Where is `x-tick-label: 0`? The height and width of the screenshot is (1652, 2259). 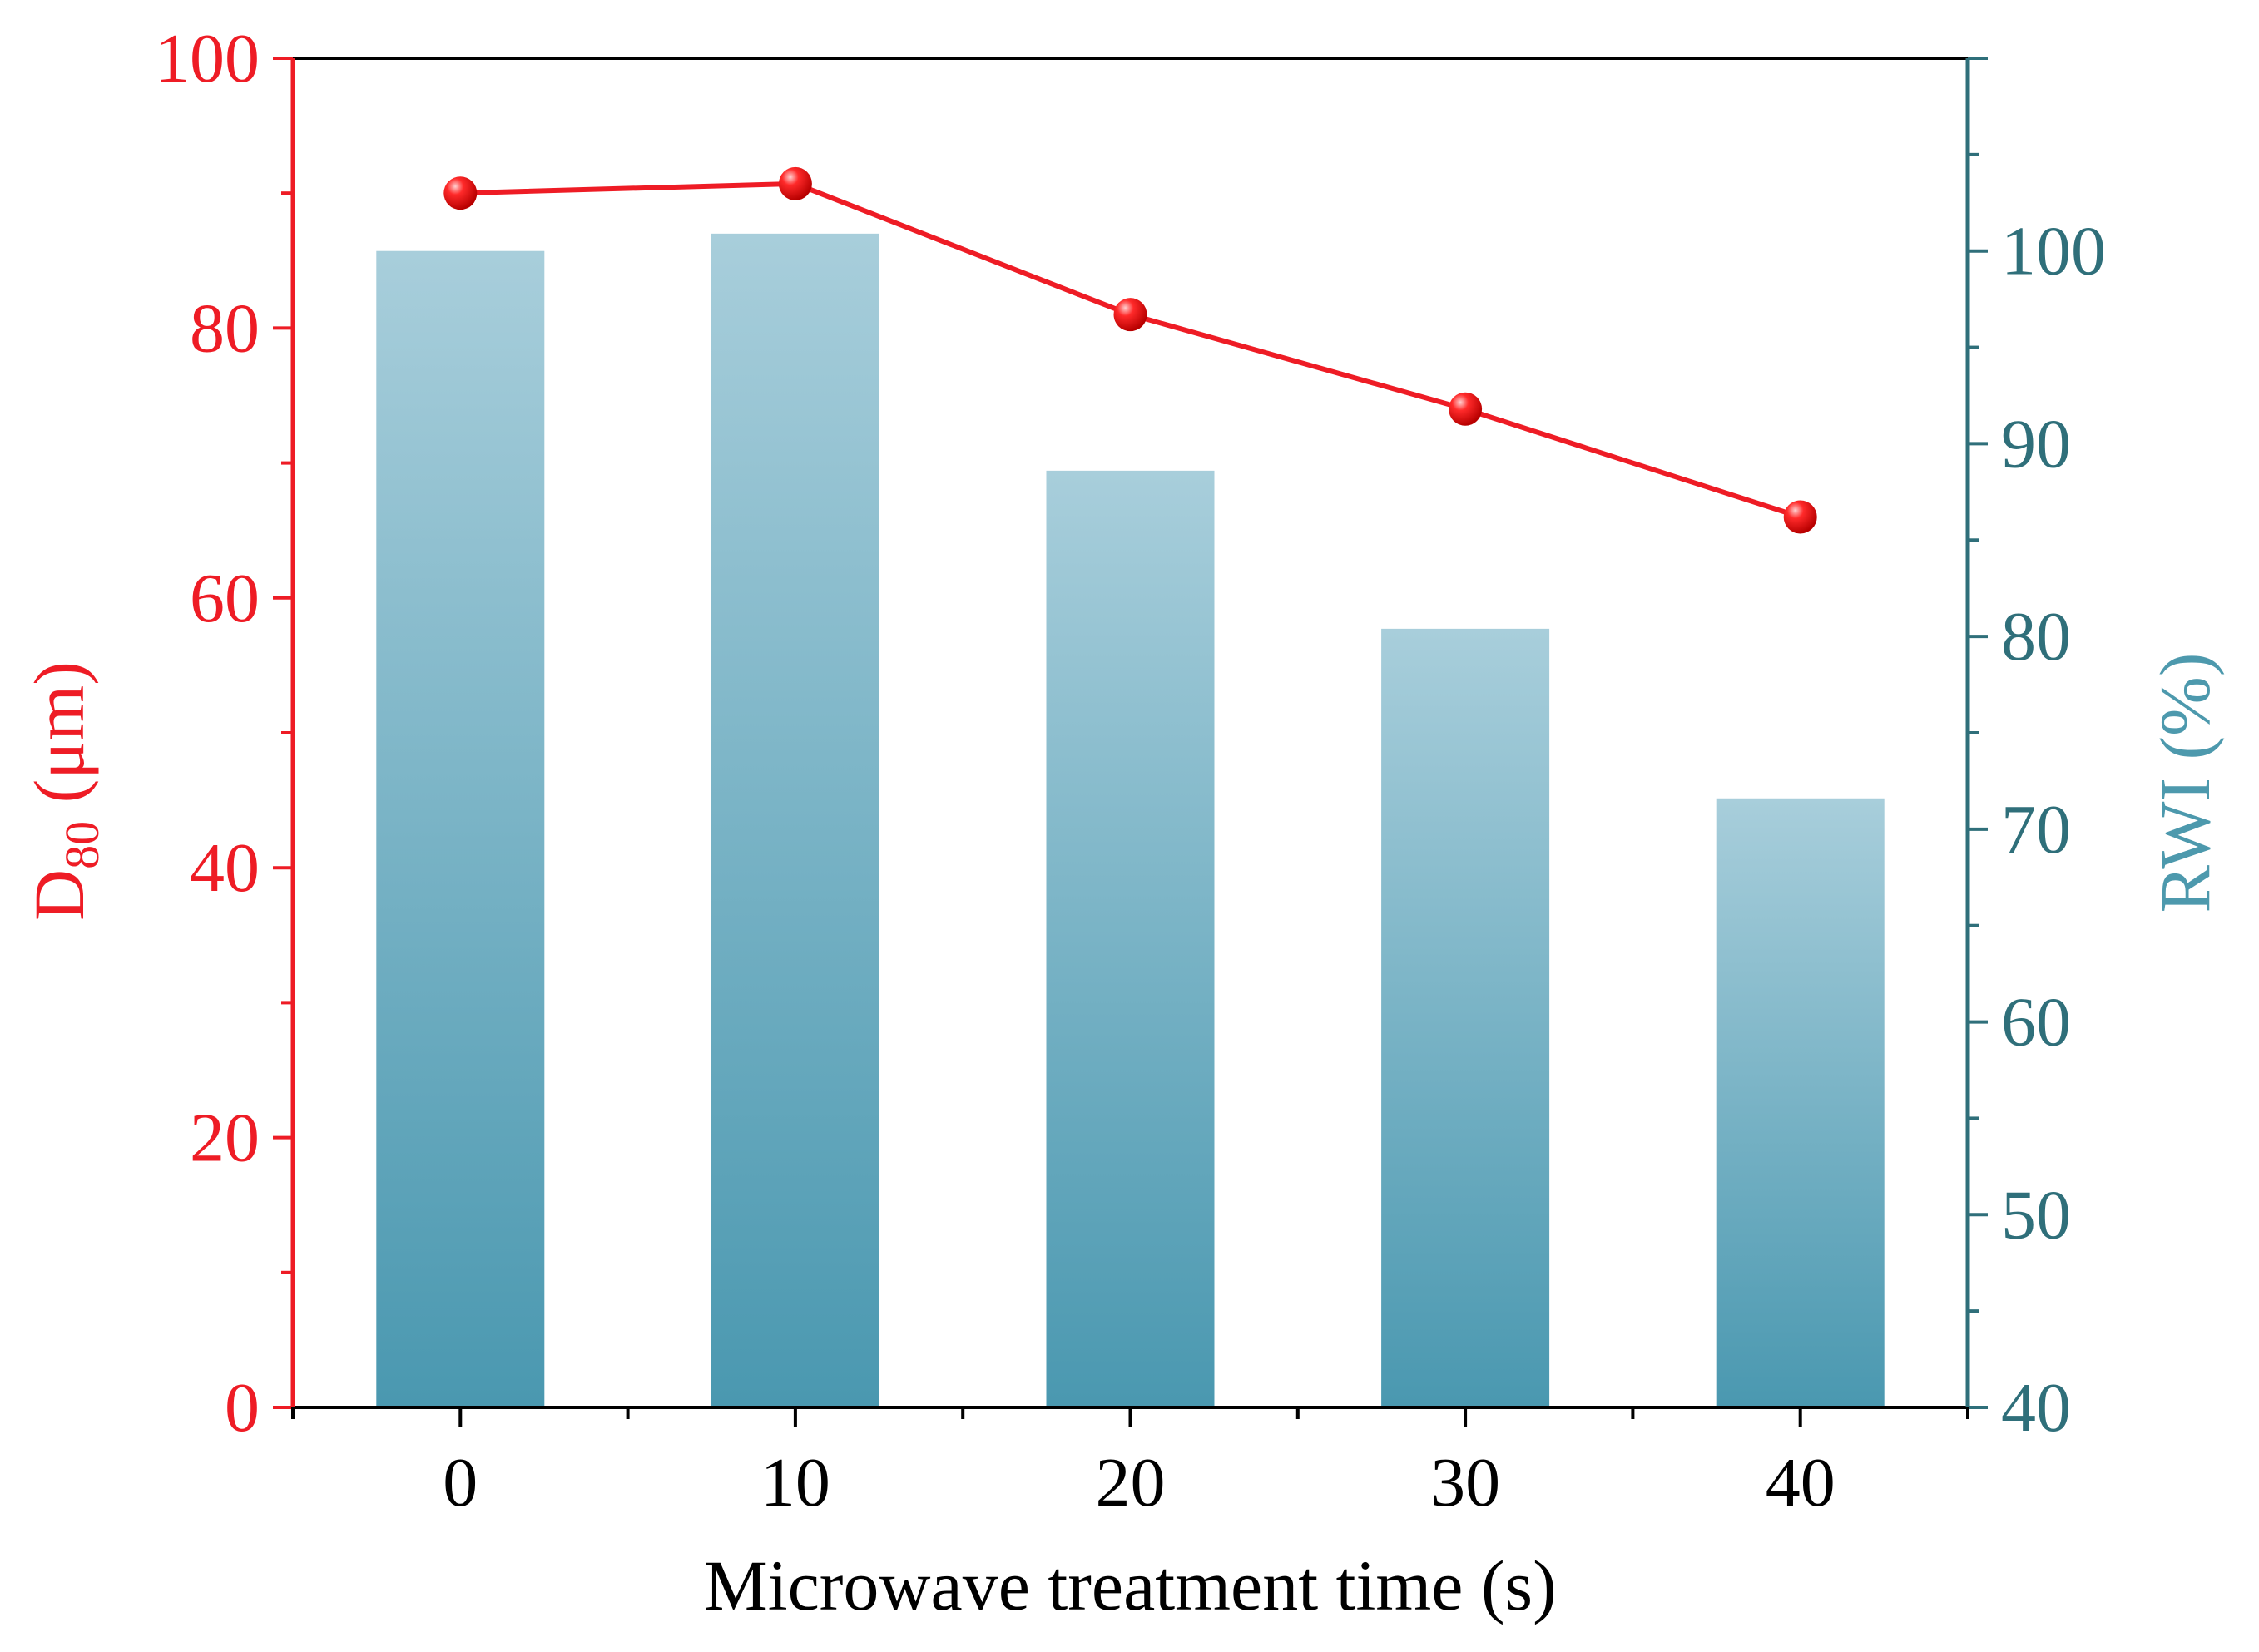 x-tick-label: 0 is located at coordinates (461, 1482).